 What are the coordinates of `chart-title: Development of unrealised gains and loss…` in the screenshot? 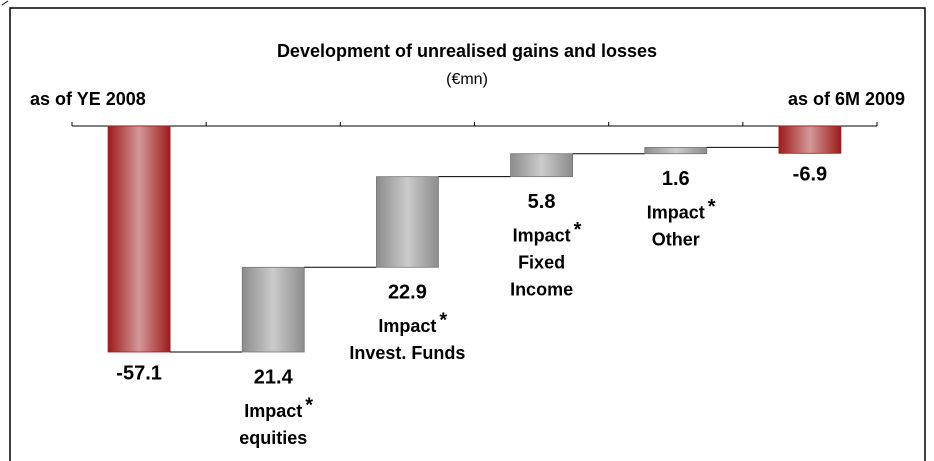 It's located at (467, 51).